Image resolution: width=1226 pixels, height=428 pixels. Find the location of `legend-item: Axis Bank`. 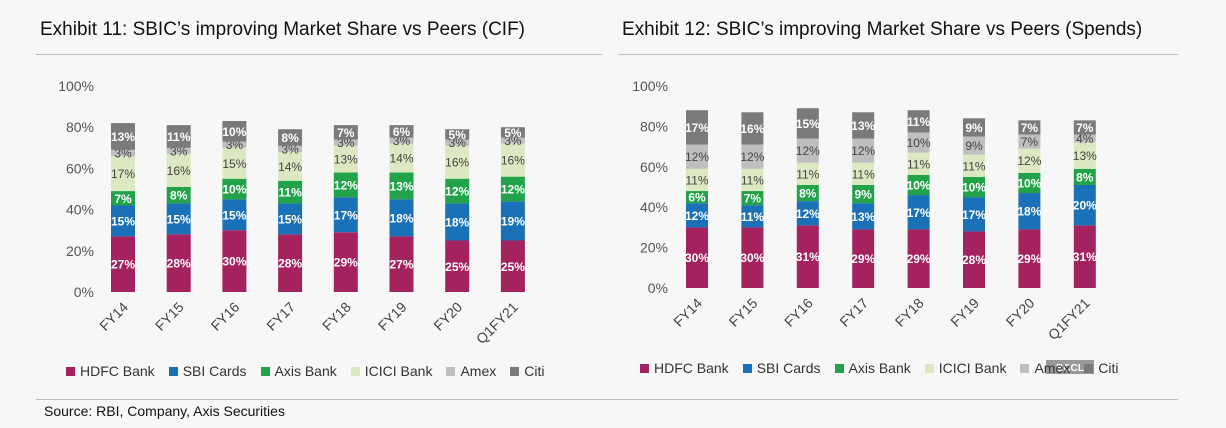

legend-item: Axis Bank is located at coordinates (872, 368).